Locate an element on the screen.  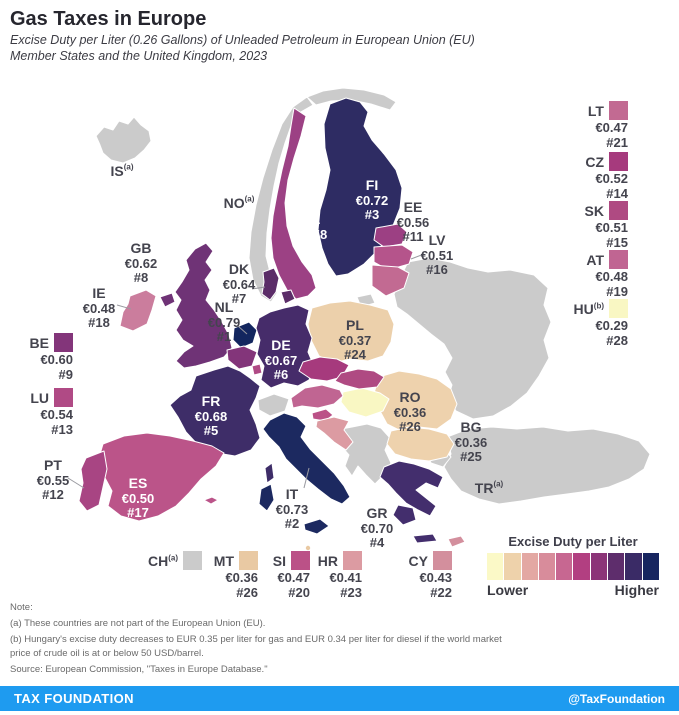
country-hungary is located at coordinates (365, 402).